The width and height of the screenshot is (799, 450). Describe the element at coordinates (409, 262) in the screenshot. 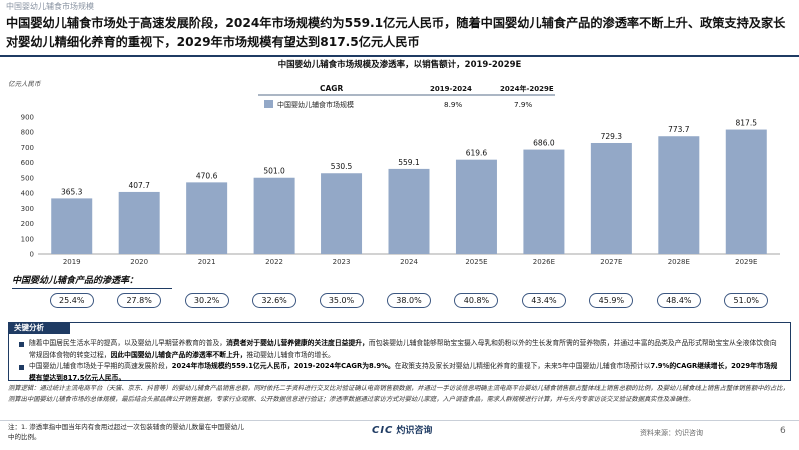

I see `x-tick-label: 2024` at that location.